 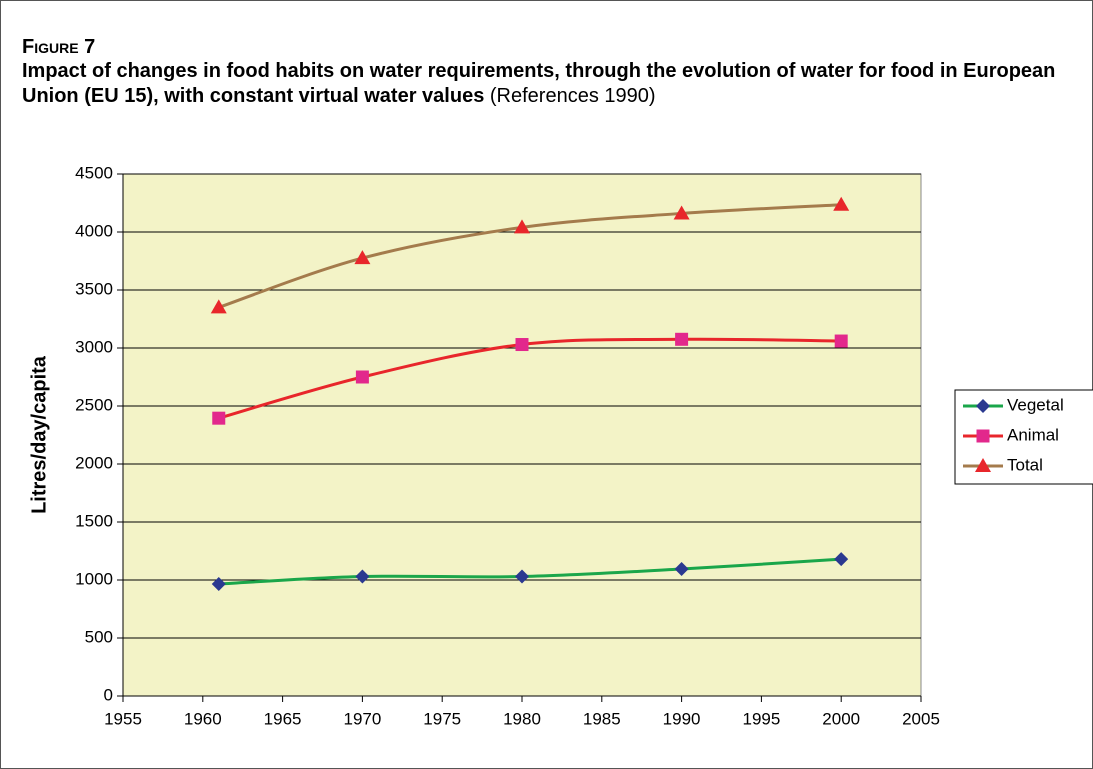 What do you see at coordinates (522, 718) in the screenshot?
I see `x-tick-label: 1980` at bounding box center [522, 718].